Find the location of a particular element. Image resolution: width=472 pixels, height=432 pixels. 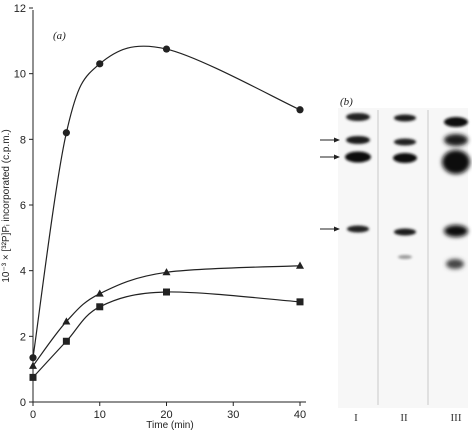

x-tick-label: 30 is located at coordinates (233, 415).